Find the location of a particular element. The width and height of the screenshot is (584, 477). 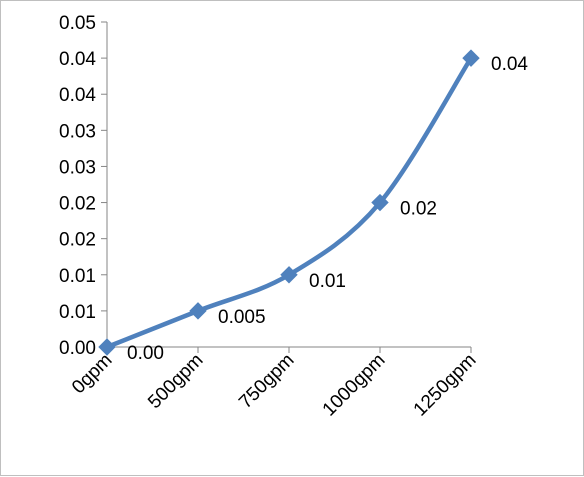

data-label: 0.01 is located at coordinates (327, 281).